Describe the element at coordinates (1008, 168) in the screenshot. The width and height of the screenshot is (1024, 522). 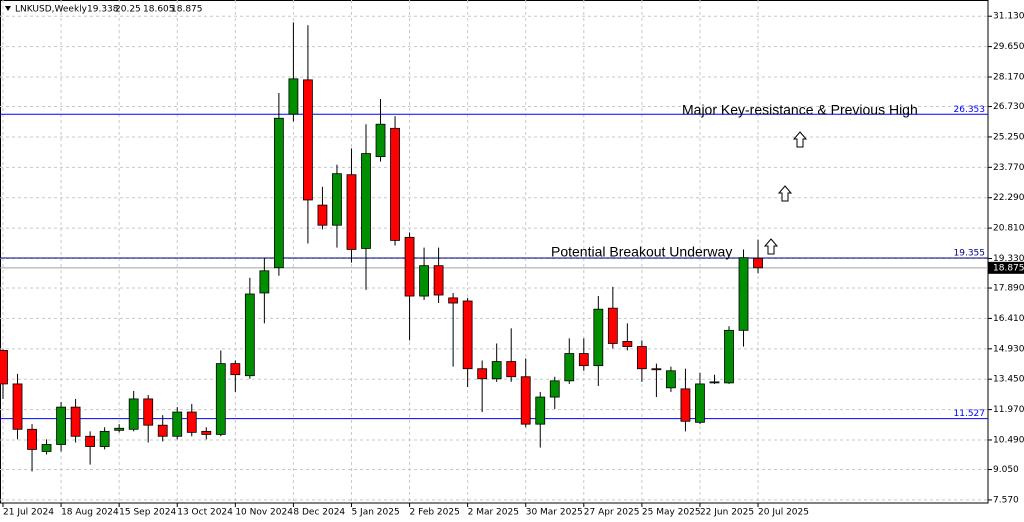
I see `y-tick-label: 23.770` at that location.